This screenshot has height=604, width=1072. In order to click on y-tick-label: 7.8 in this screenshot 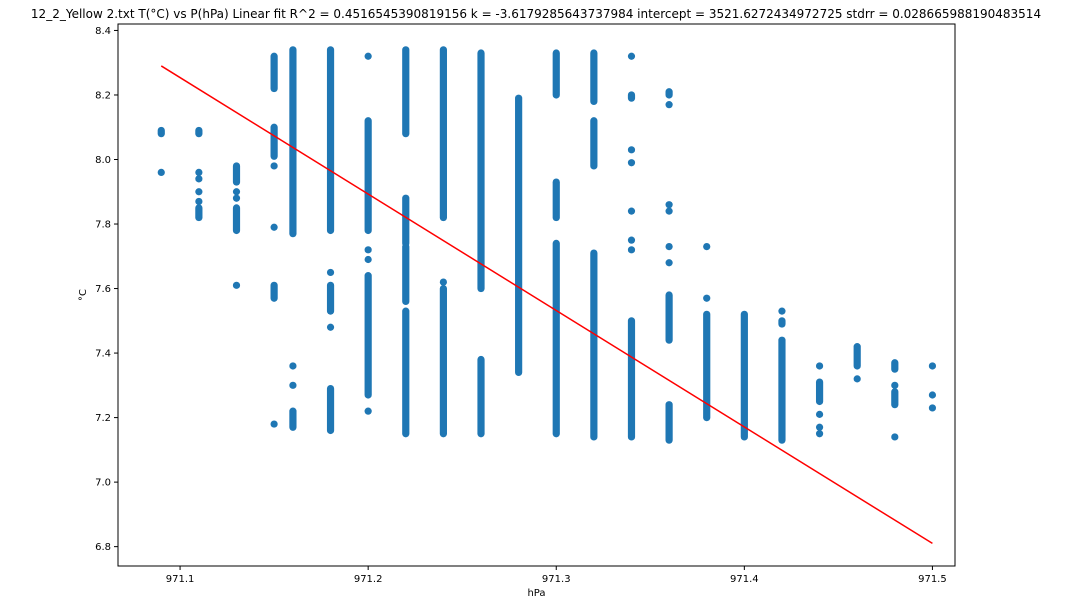, I will do `click(103, 225)`.